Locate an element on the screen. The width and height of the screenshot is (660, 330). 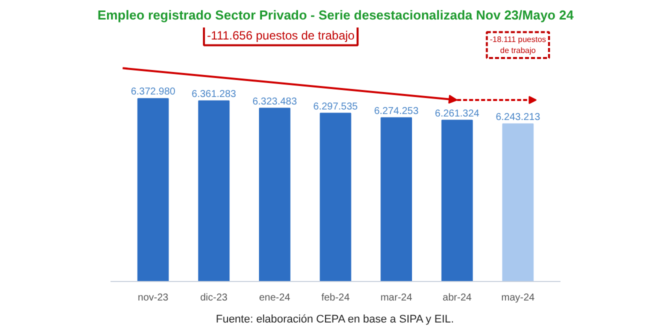
data-label: 6.361.283 is located at coordinates (214, 94).